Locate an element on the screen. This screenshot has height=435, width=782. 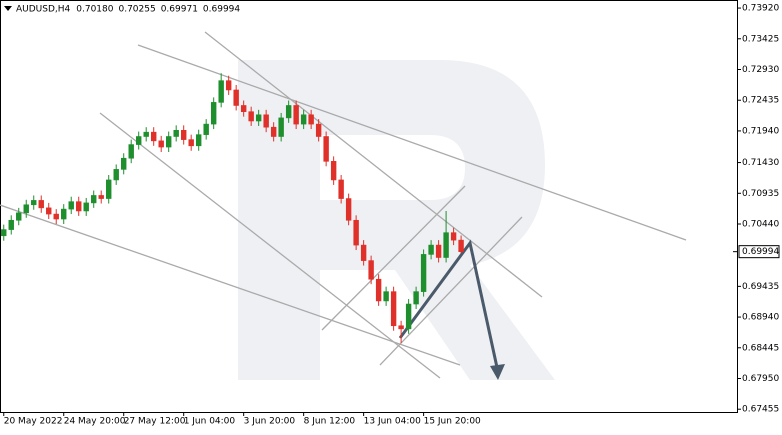
y-tick-label: 0.67950 is located at coordinates (760, 379).